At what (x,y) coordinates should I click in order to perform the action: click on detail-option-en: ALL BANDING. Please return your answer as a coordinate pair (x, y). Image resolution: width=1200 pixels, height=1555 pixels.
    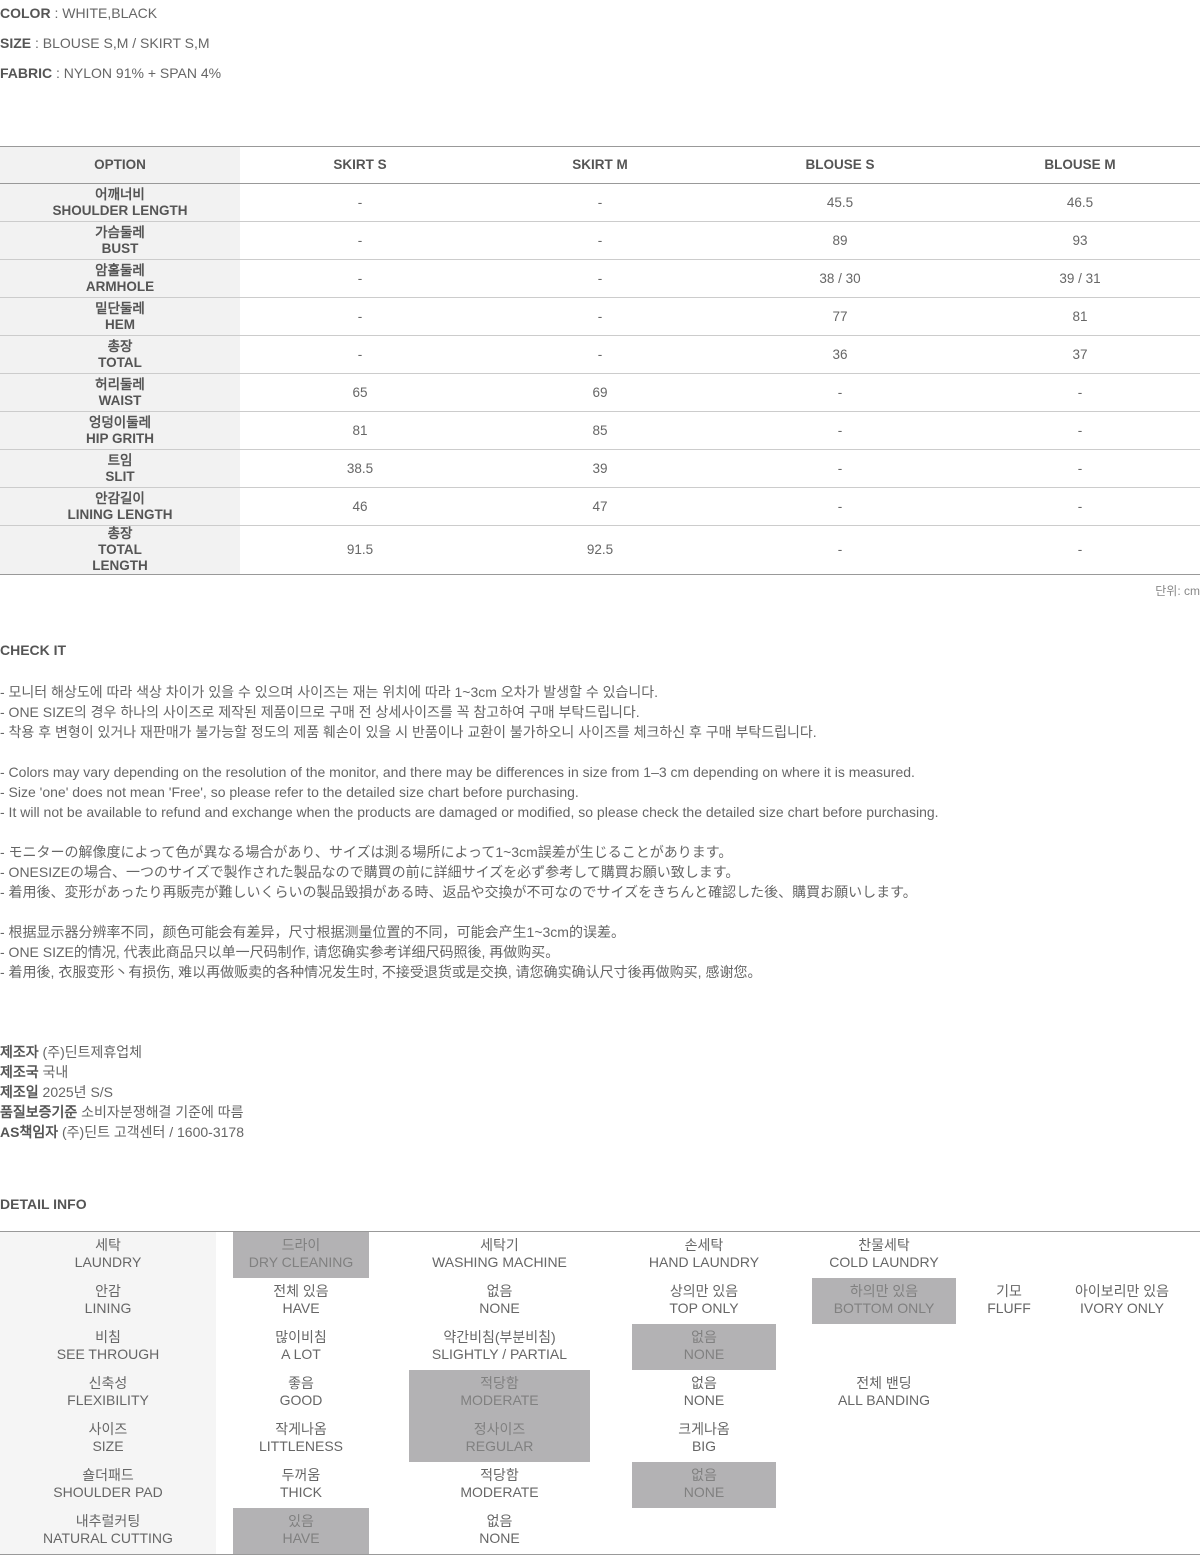
    Looking at the image, I should click on (884, 1400).